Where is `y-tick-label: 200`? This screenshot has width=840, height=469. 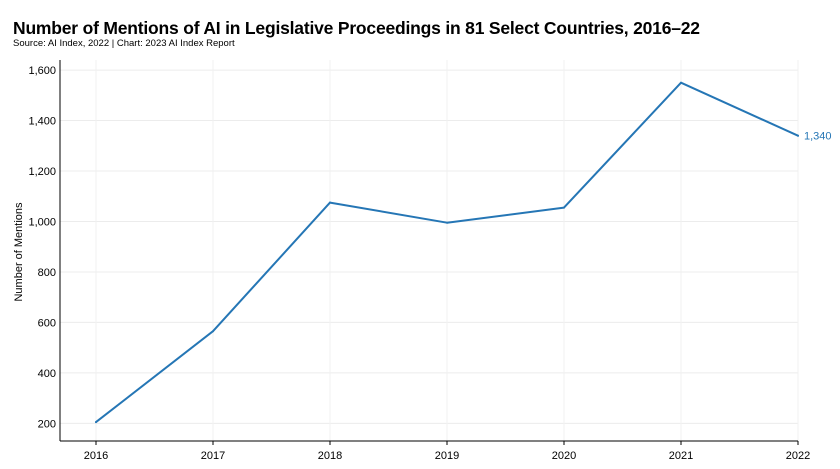 y-tick-label: 200 is located at coordinates (47, 424).